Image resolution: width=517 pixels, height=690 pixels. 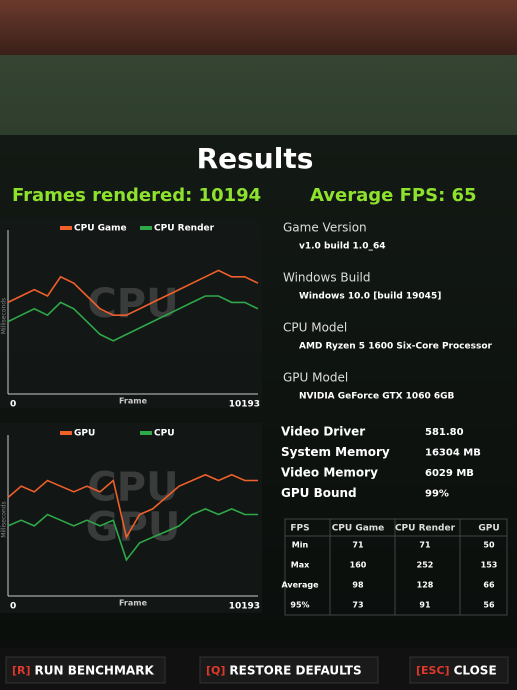 What do you see at coordinates (295, 671) in the screenshot?
I see `button-label: RESTORE DEFAULTS` at bounding box center [295, 671].